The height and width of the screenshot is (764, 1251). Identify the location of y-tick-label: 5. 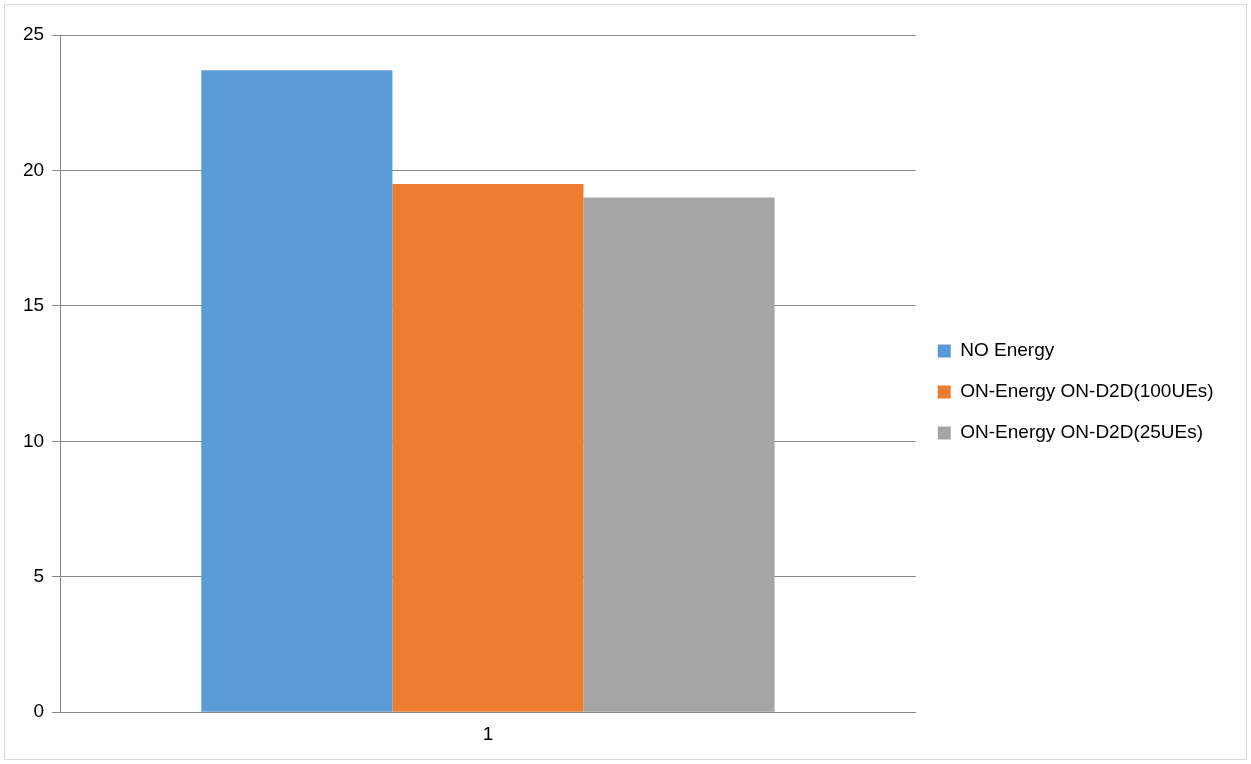
(39, 575).